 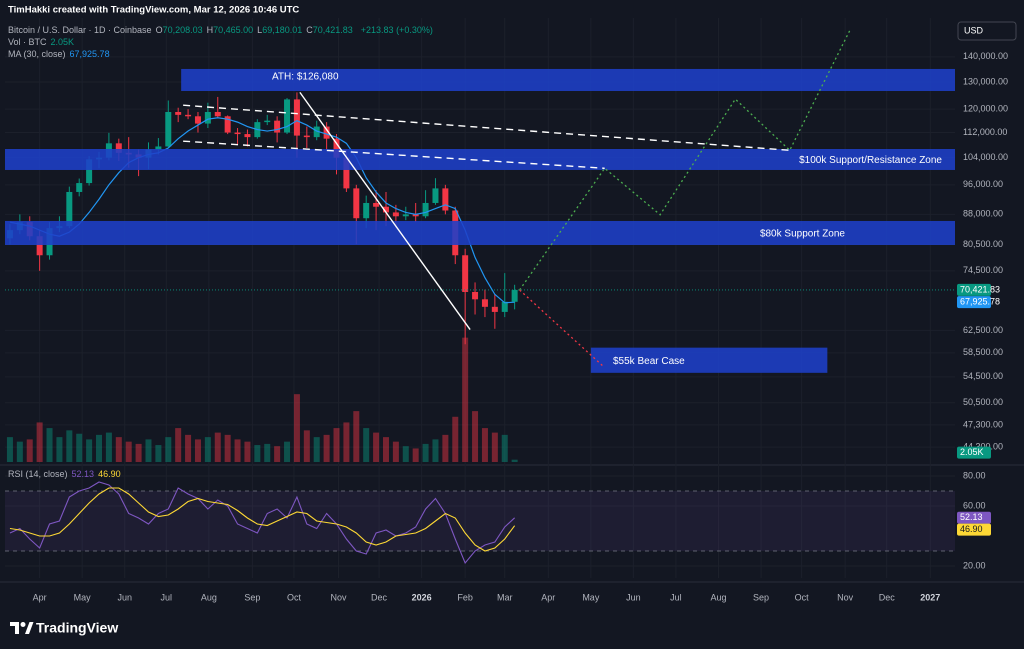 I want to click on ma-value: 67,925.78, so click(x=89, y=54).